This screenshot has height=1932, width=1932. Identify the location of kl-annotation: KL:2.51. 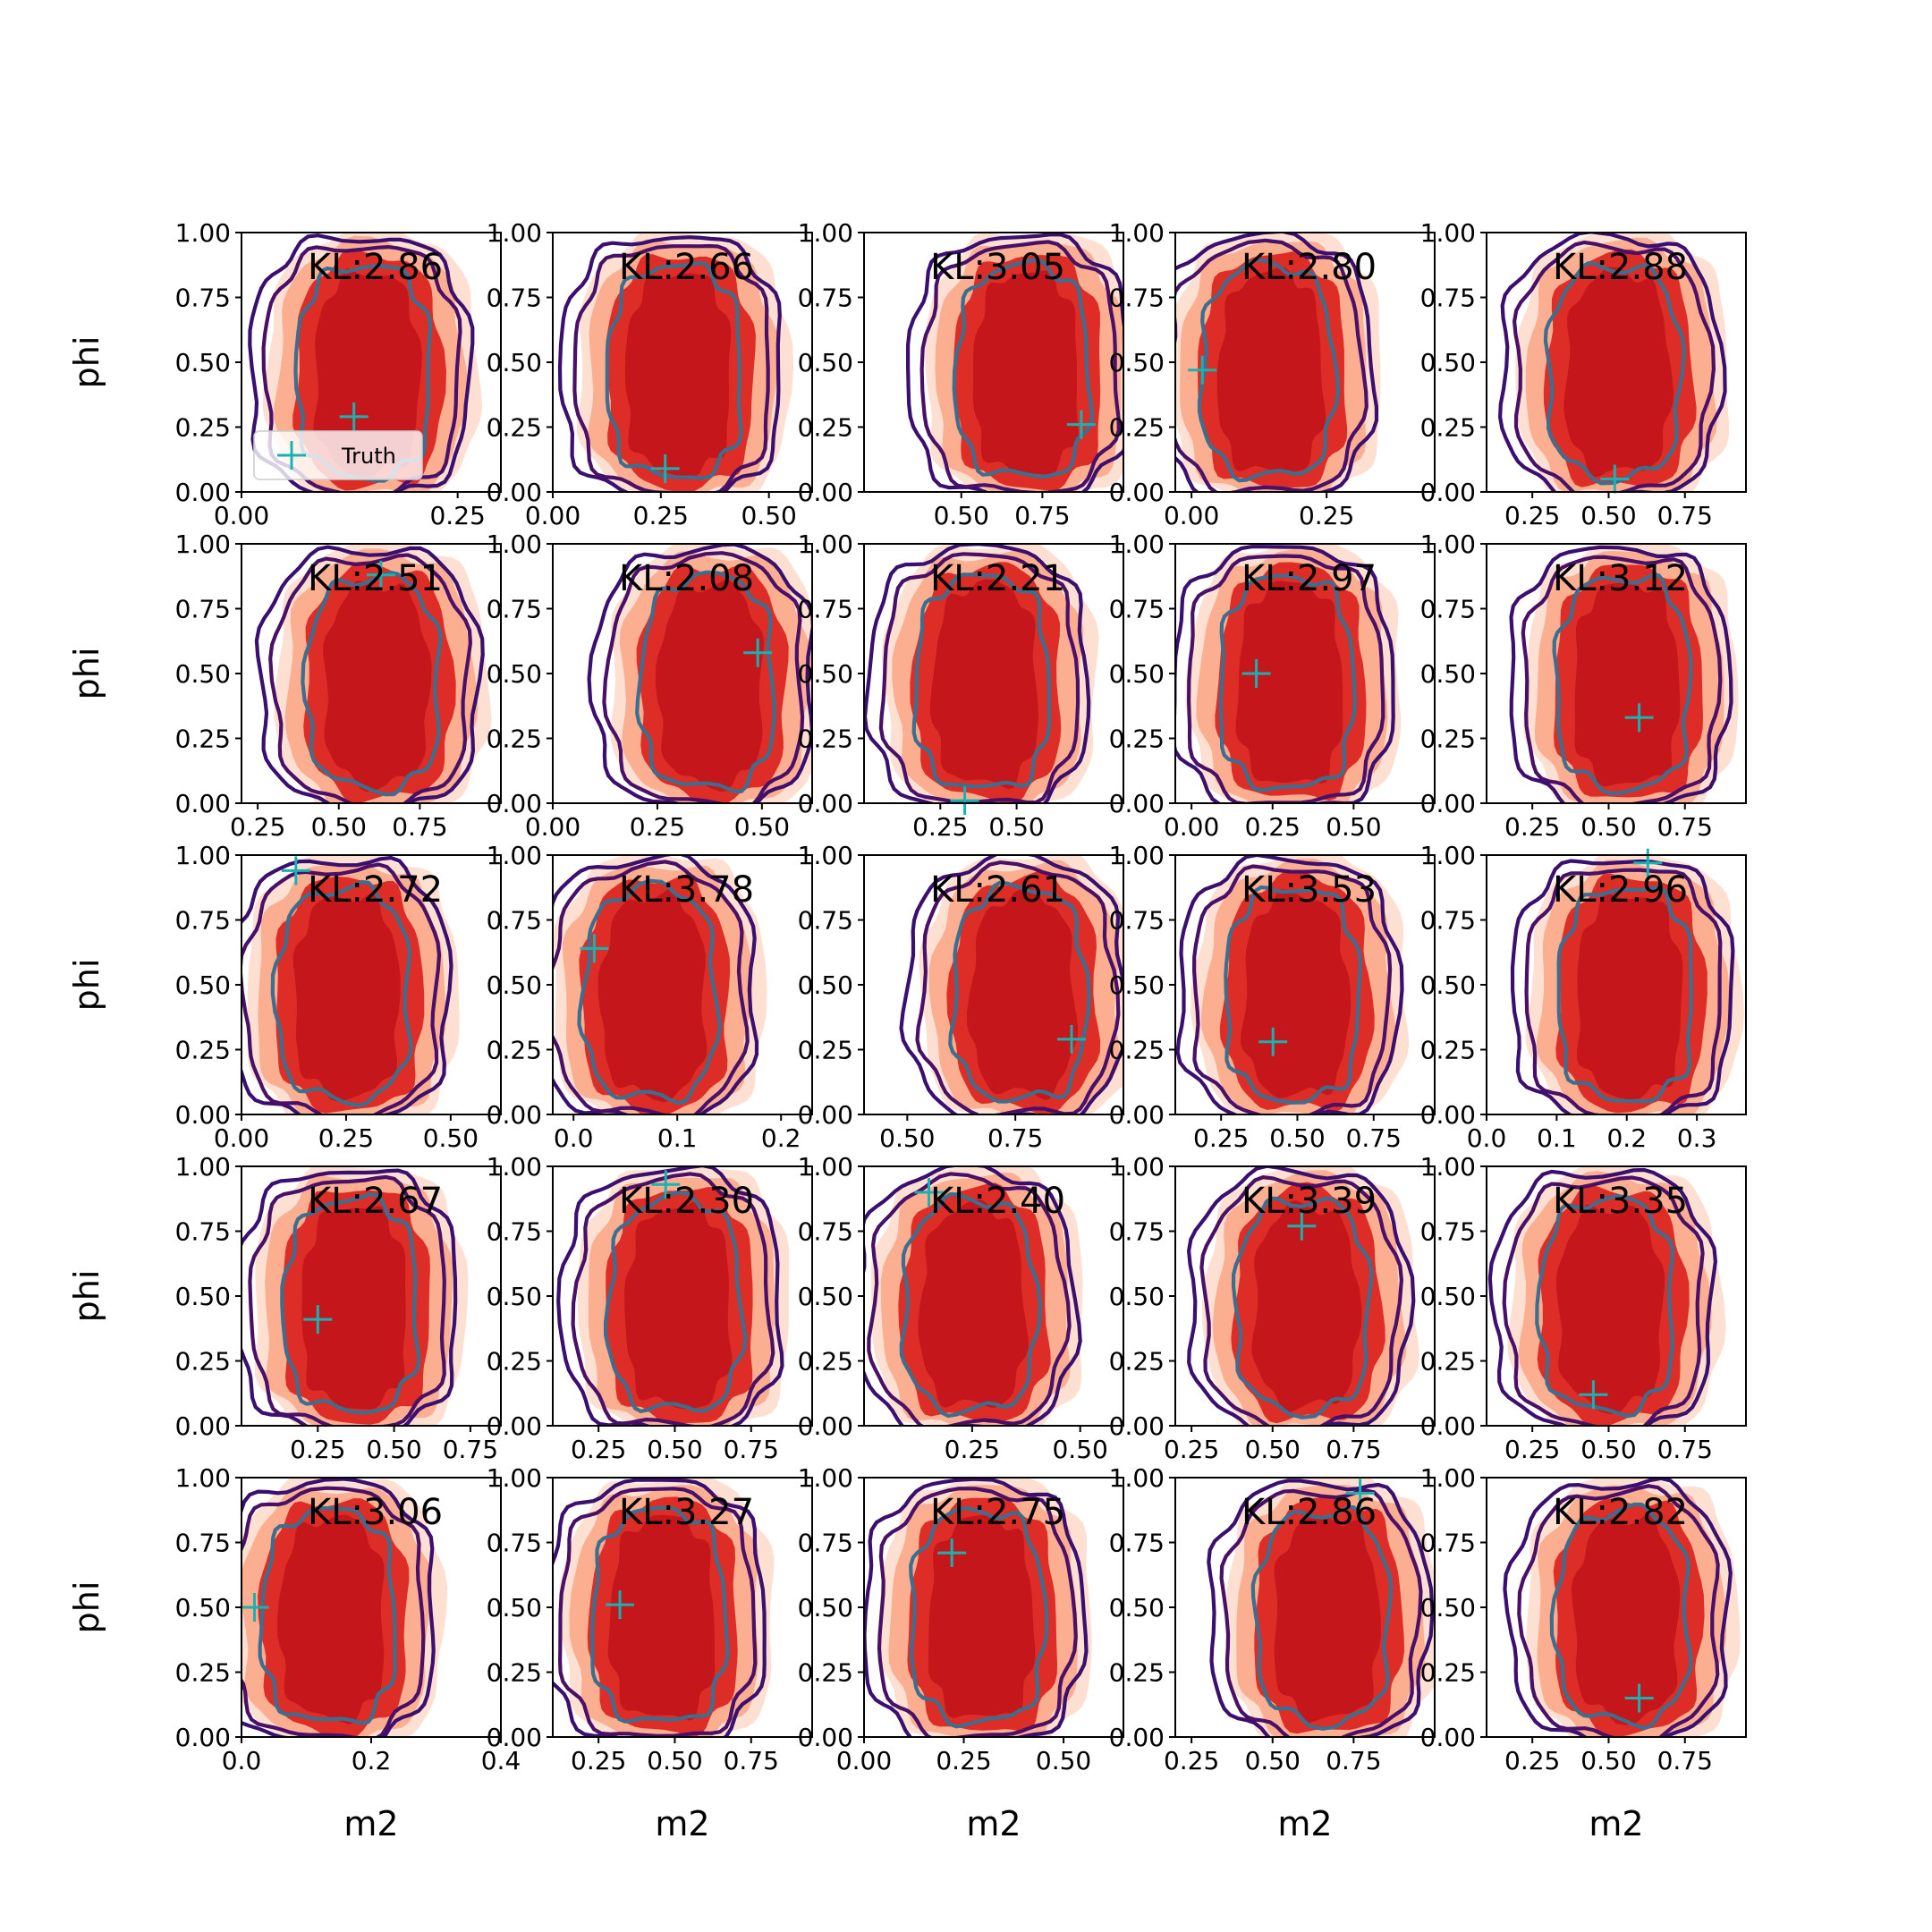
(375, 578).